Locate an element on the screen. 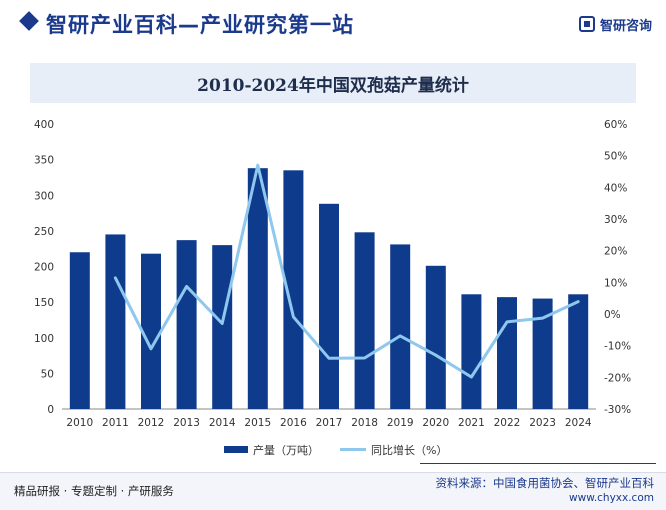 The height and width of the screenshot is (510, 666). y-right-tick-label: -10% is located at coordinates (617, 347).